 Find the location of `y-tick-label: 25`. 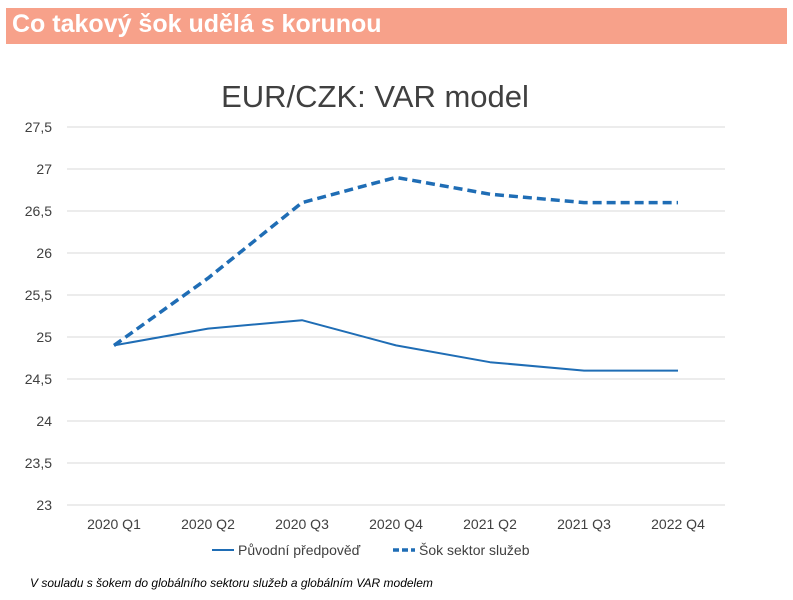

y-tick-label: 25 is located at coordinates (44, 337).